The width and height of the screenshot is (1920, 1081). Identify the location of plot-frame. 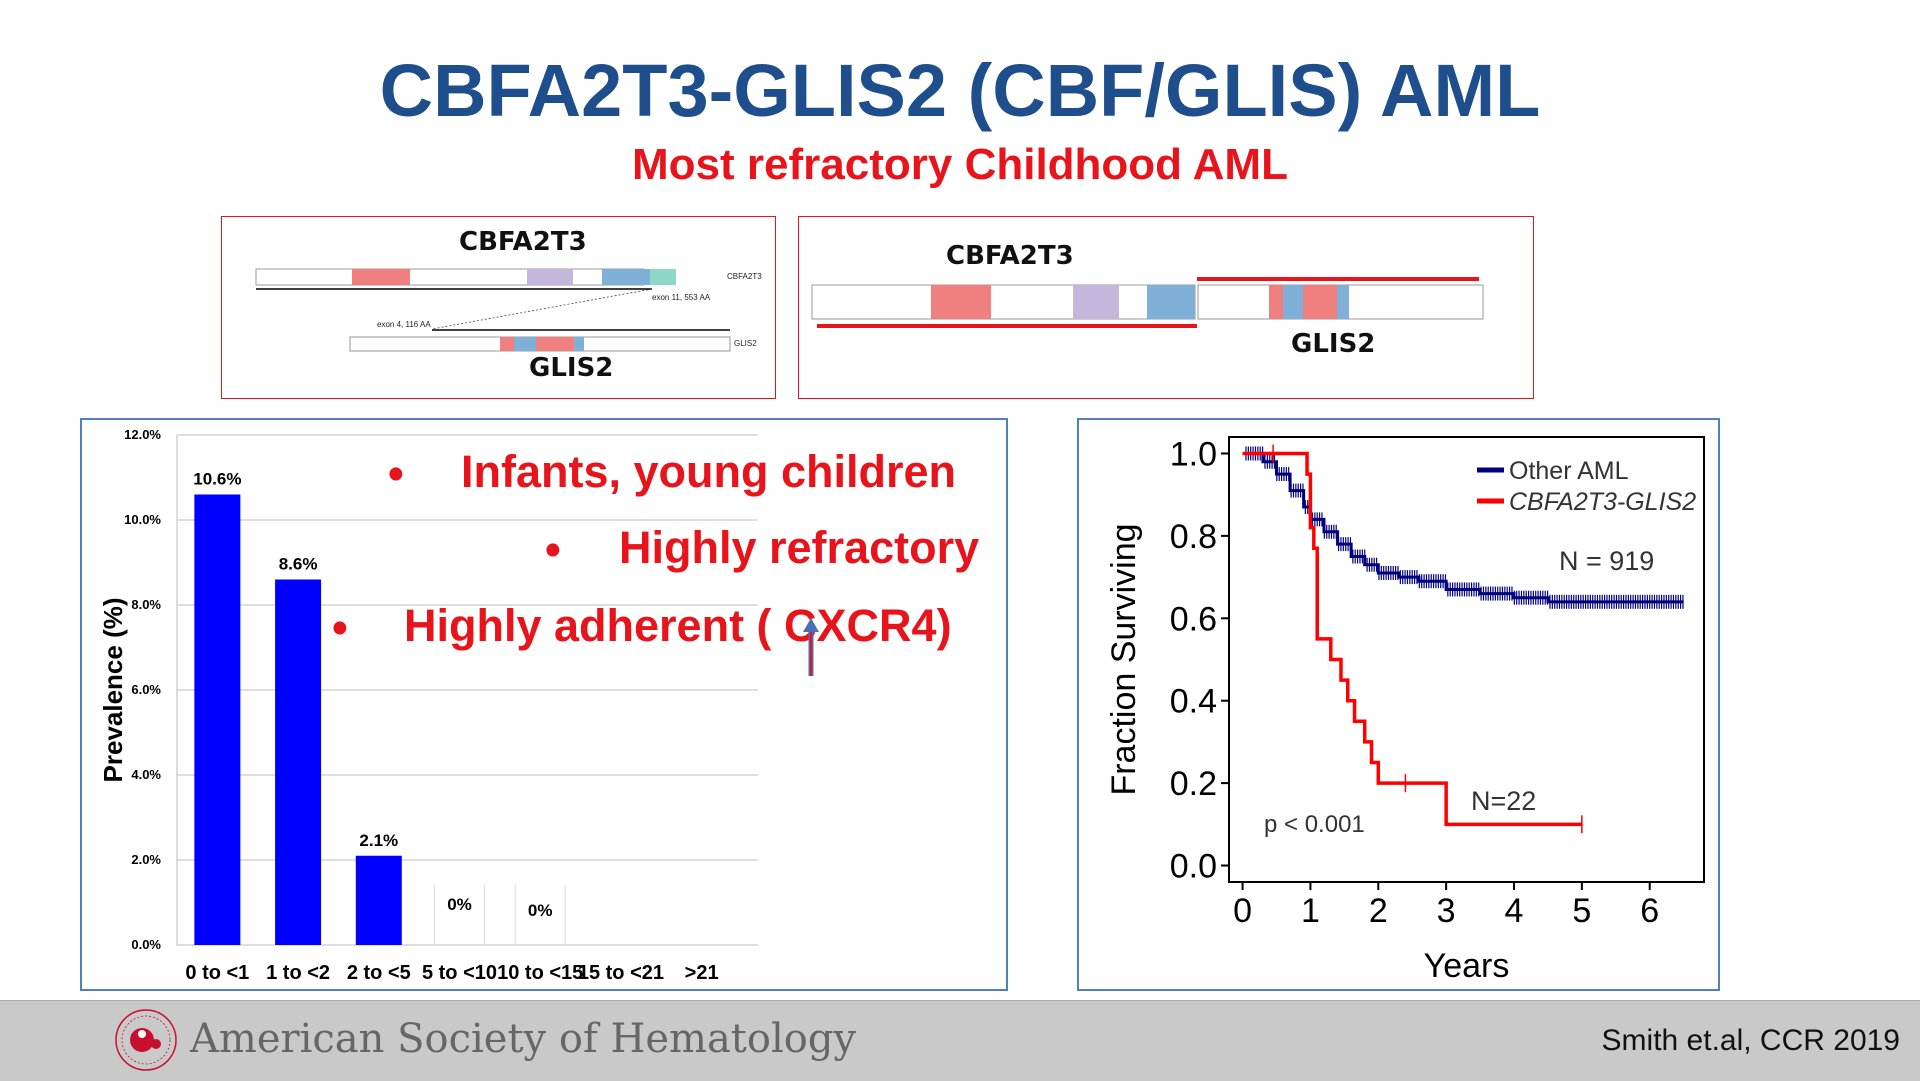
(1466, 659).